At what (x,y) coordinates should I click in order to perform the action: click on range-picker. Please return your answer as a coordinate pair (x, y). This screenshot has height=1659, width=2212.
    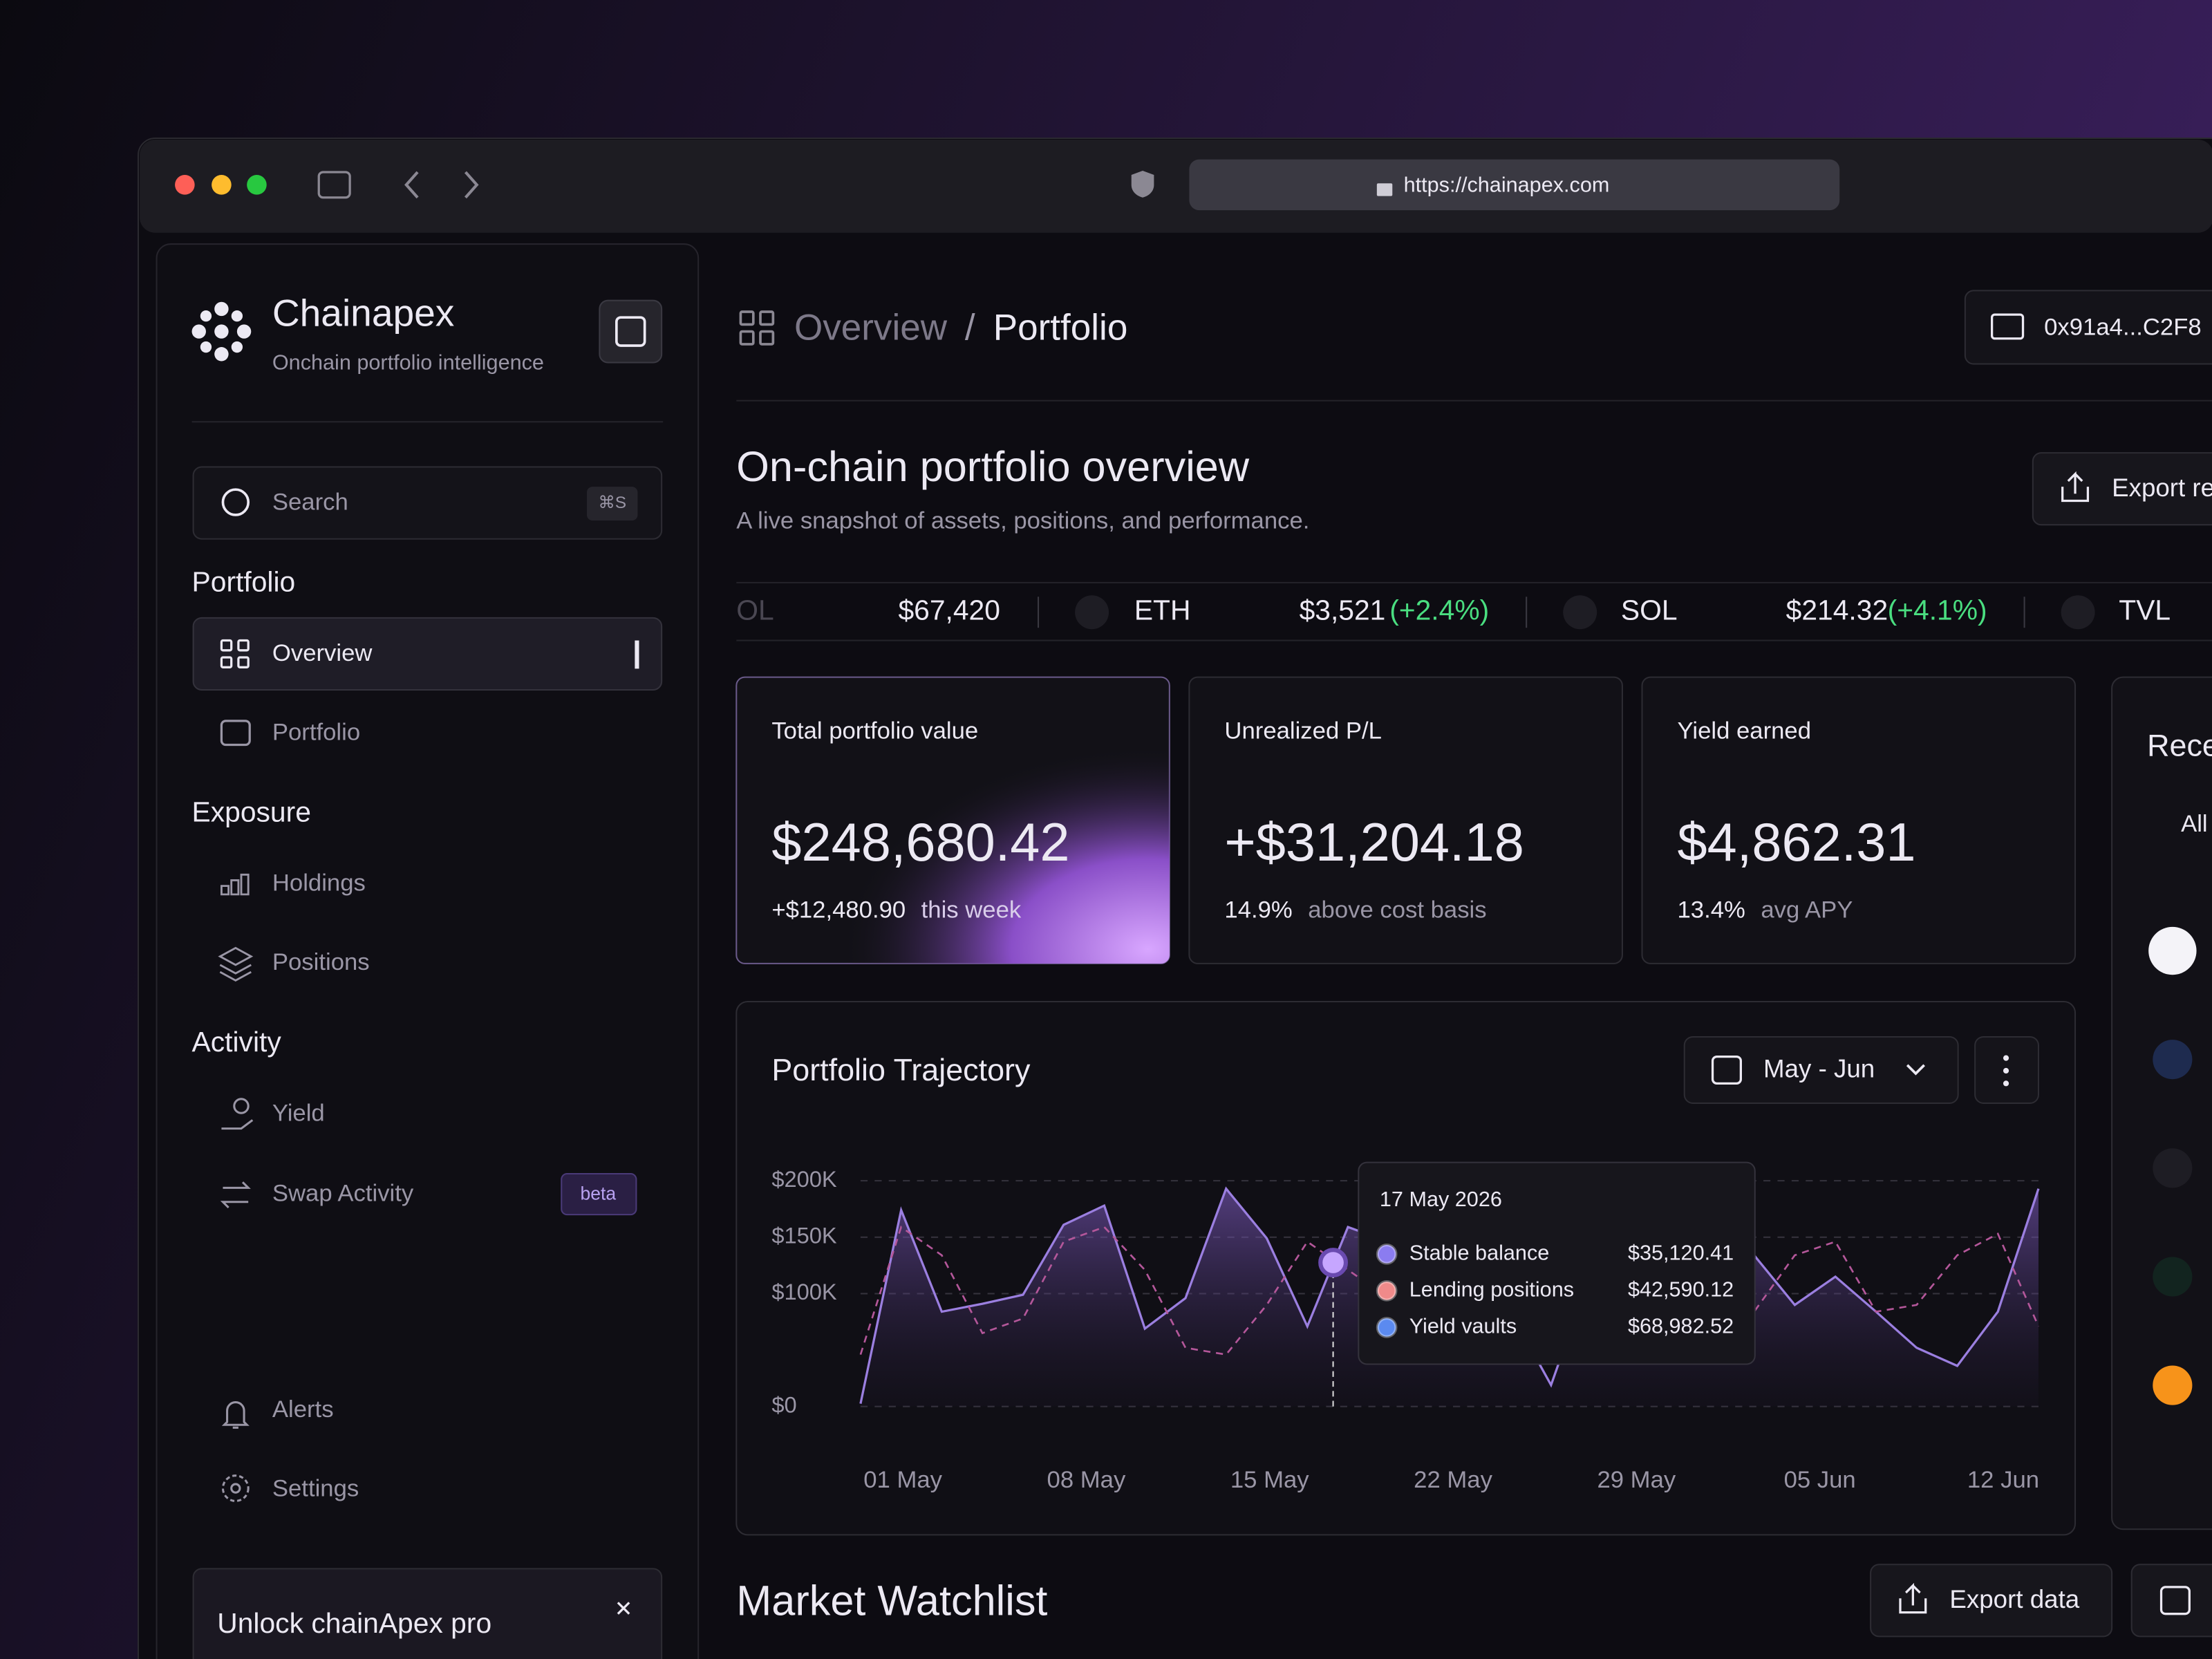
    Looking at the image, I should click on (1821, 1070).